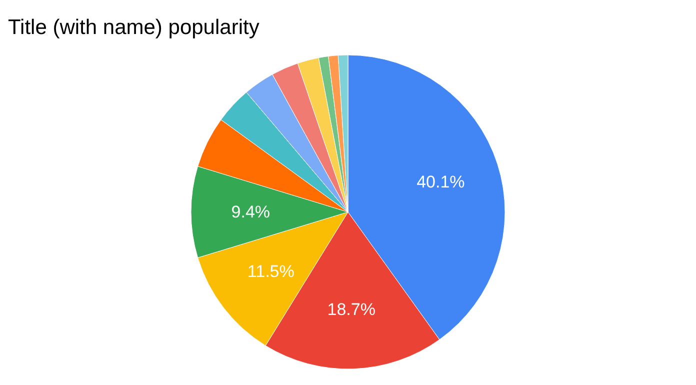  What do you see at coordinates (250, 212) in the screenshot?
I see `data-label: 9.4%` at bounding box center [250, 212].